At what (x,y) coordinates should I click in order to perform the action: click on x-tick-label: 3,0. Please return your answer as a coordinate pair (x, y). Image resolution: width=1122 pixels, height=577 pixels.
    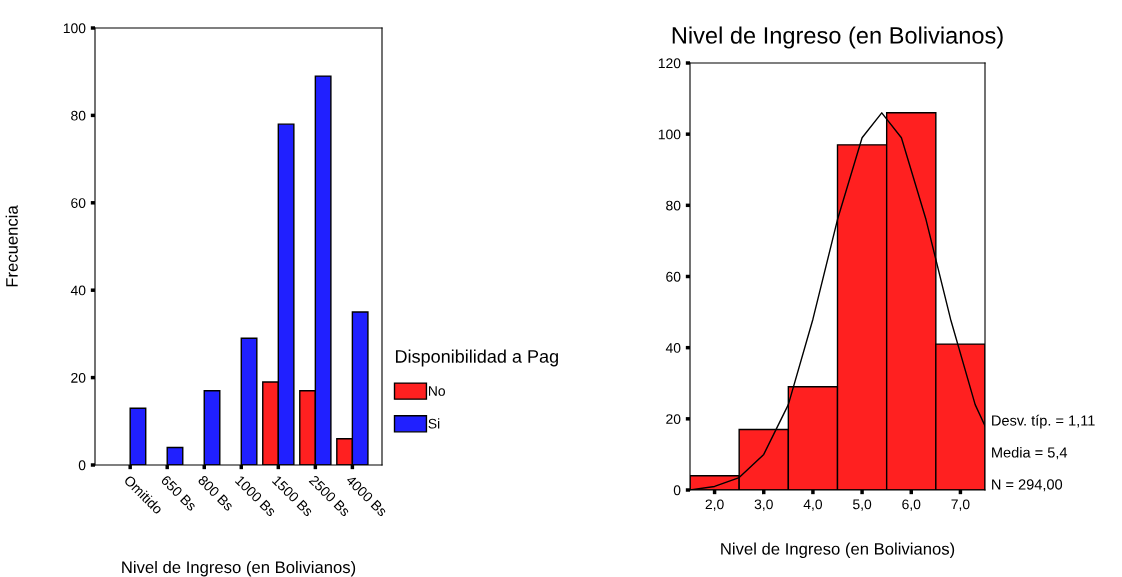
    Looking at the image, I should click on (763, 505).